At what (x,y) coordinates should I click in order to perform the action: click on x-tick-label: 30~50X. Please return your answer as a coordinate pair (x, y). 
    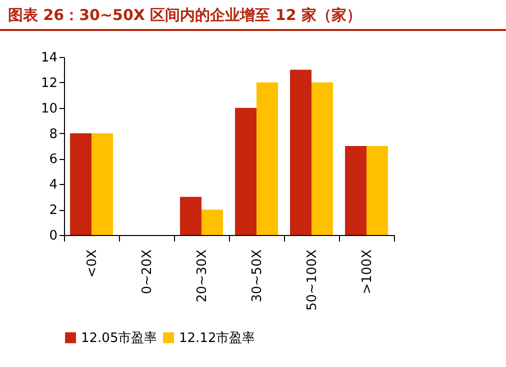
    Looking at the image, I should click on (257, 275).